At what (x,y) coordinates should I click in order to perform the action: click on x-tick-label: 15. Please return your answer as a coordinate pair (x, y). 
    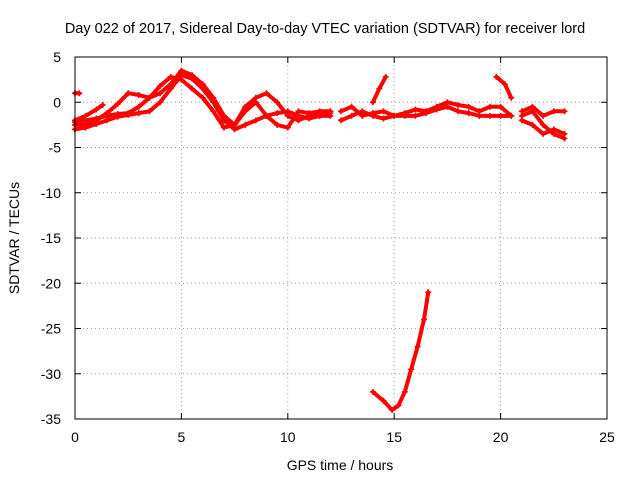
    Looking at the image, I should click on (394, 437).